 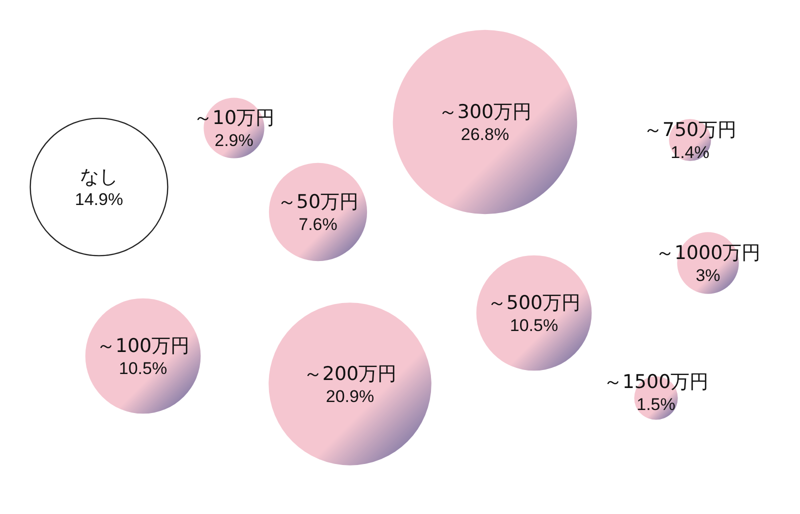 What do you see at coordinates (350, 374) in the screenshot?
I see `category-label: ～200万円` at bounding box center [350, 374].